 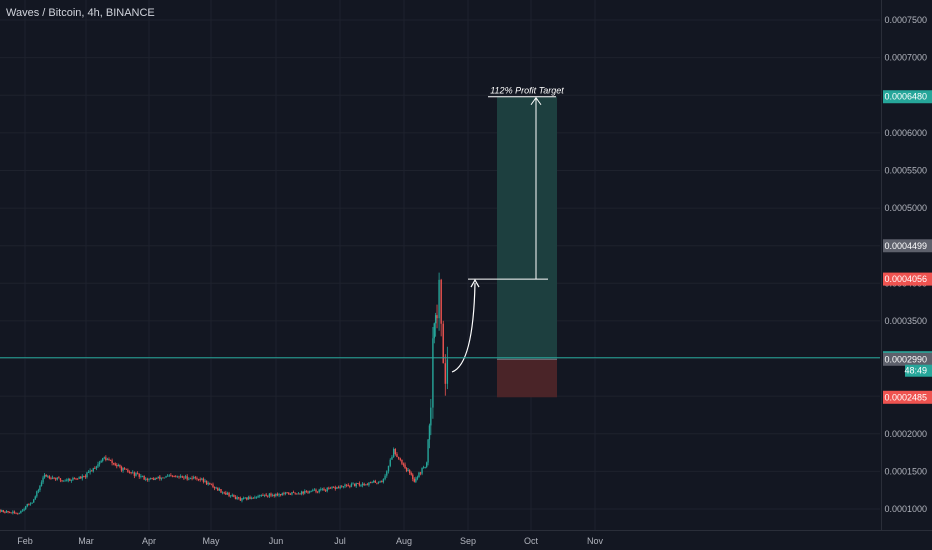 What do you see at coordinates (907, 279) in the screenshot?
I see `price-tag: 0.0004056` at bounding box center [907, 279].